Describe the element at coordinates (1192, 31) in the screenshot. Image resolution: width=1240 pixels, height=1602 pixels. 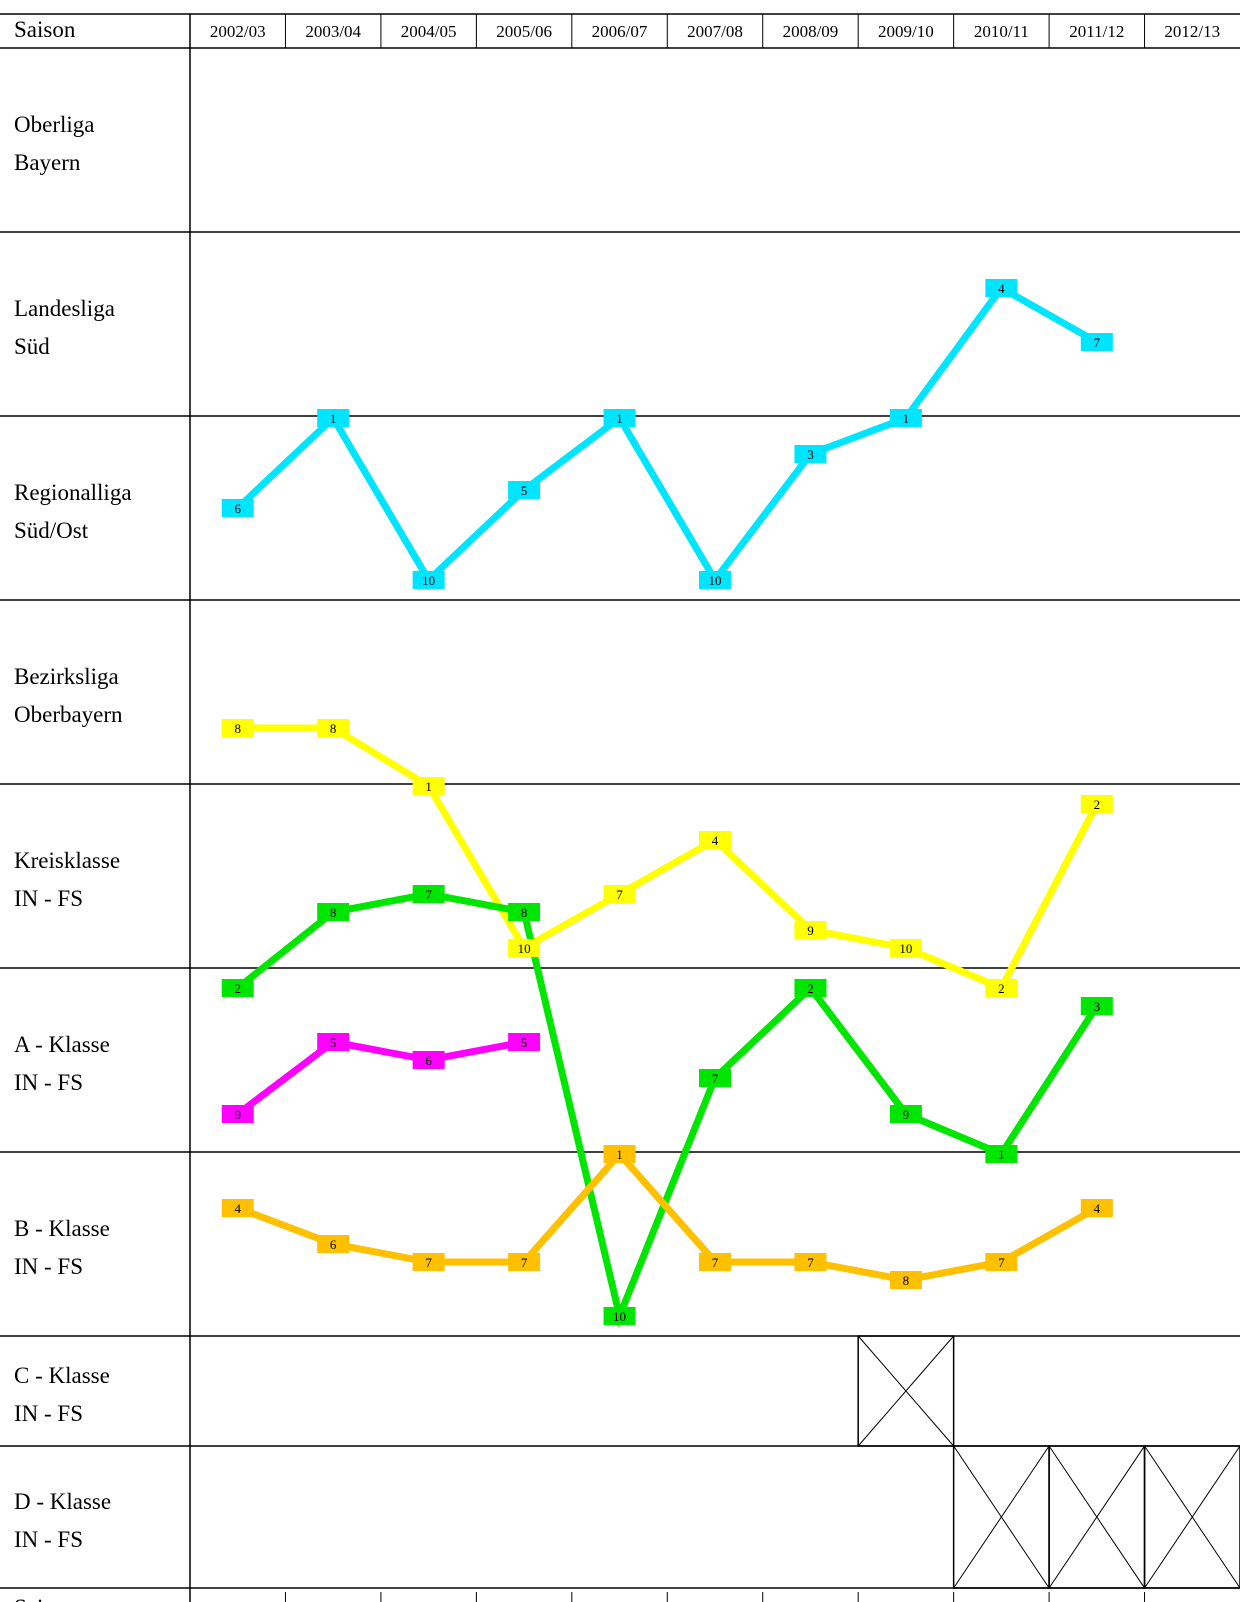
I see `header-season-label: 2012/13` at that location.